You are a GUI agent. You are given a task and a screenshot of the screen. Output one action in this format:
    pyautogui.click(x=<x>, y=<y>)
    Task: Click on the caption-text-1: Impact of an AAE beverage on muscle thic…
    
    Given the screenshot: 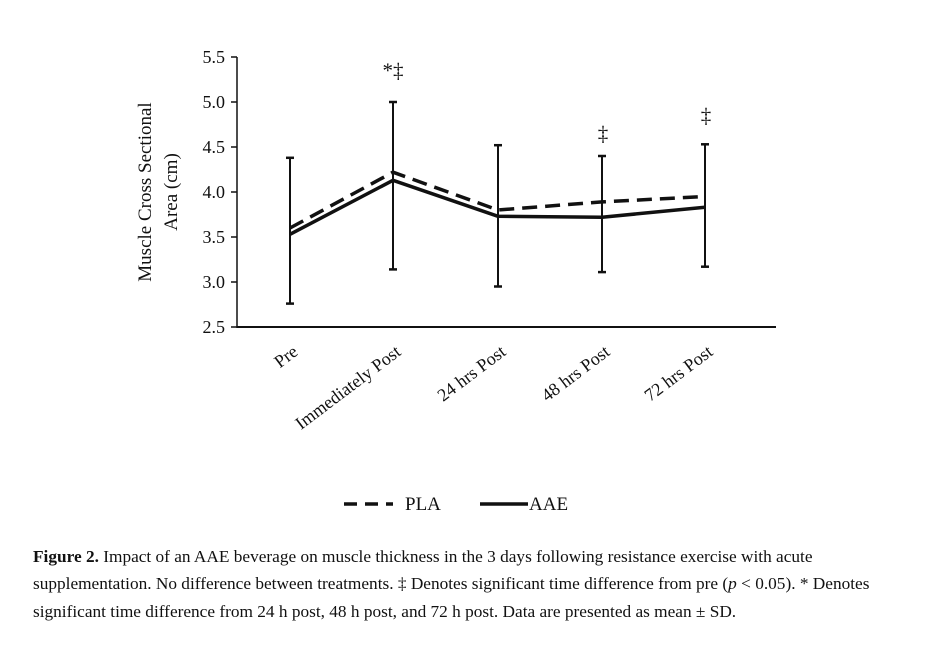 What is the action you would take?
    pyautogui.click(x=423, y=570)
    